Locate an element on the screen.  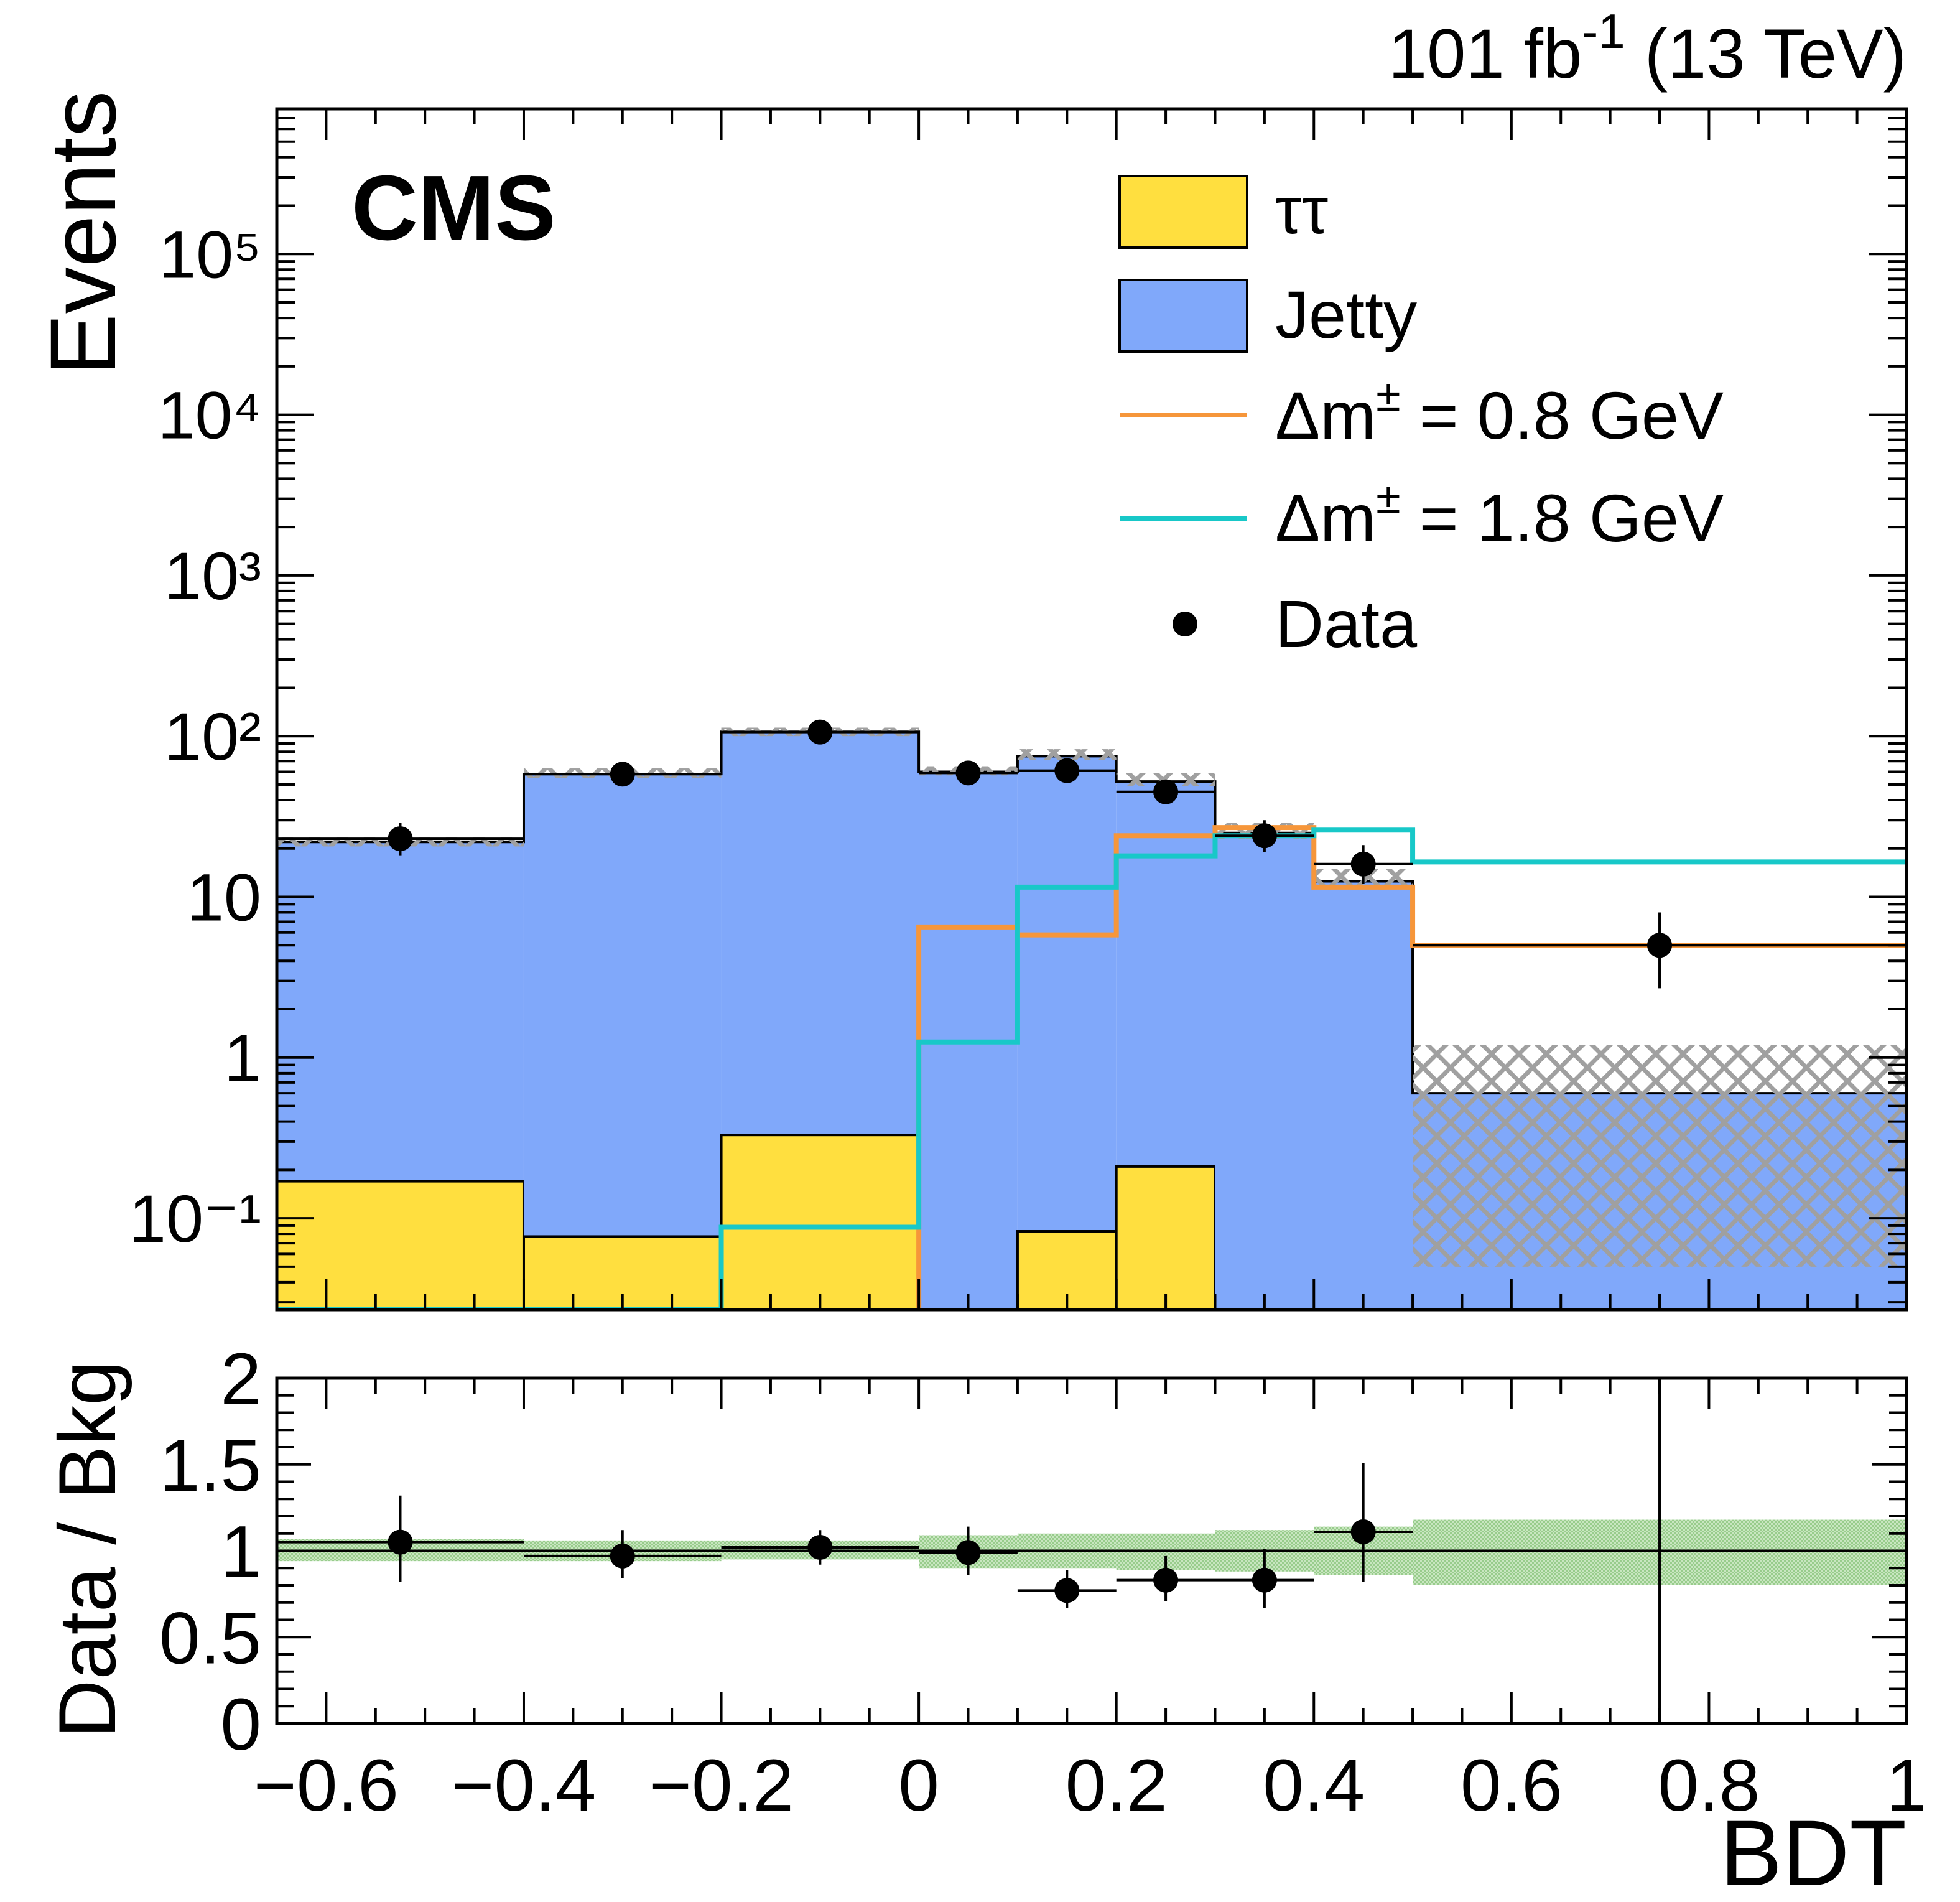
ratio-y-tick-label-2: 1 is located at coordinates (240, 1552).